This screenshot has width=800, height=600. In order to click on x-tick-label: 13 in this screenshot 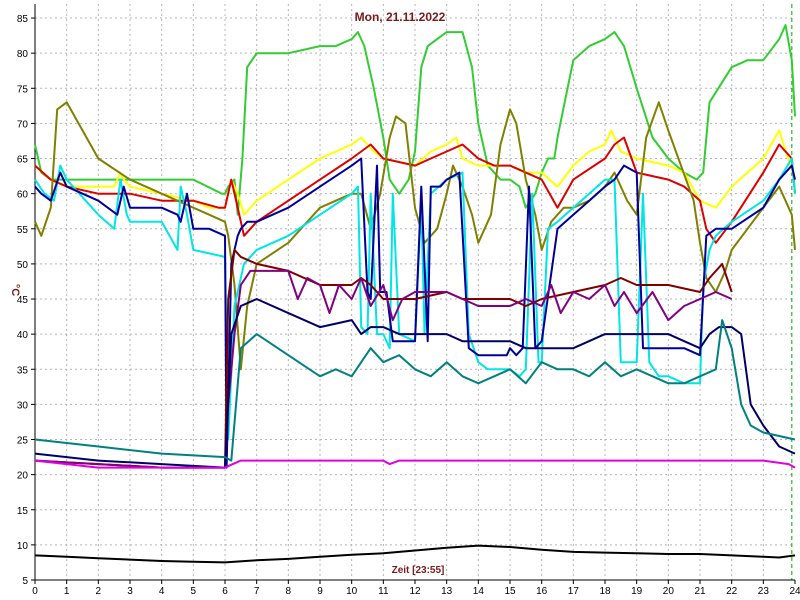, I will do `click(447, 591)`.